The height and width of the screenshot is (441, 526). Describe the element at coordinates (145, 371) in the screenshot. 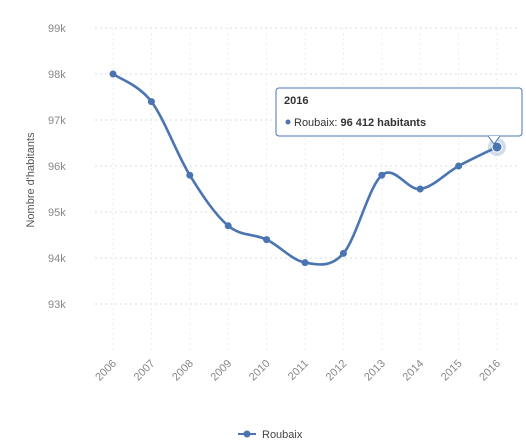

I see `x-tick-label: 2007` at that location.